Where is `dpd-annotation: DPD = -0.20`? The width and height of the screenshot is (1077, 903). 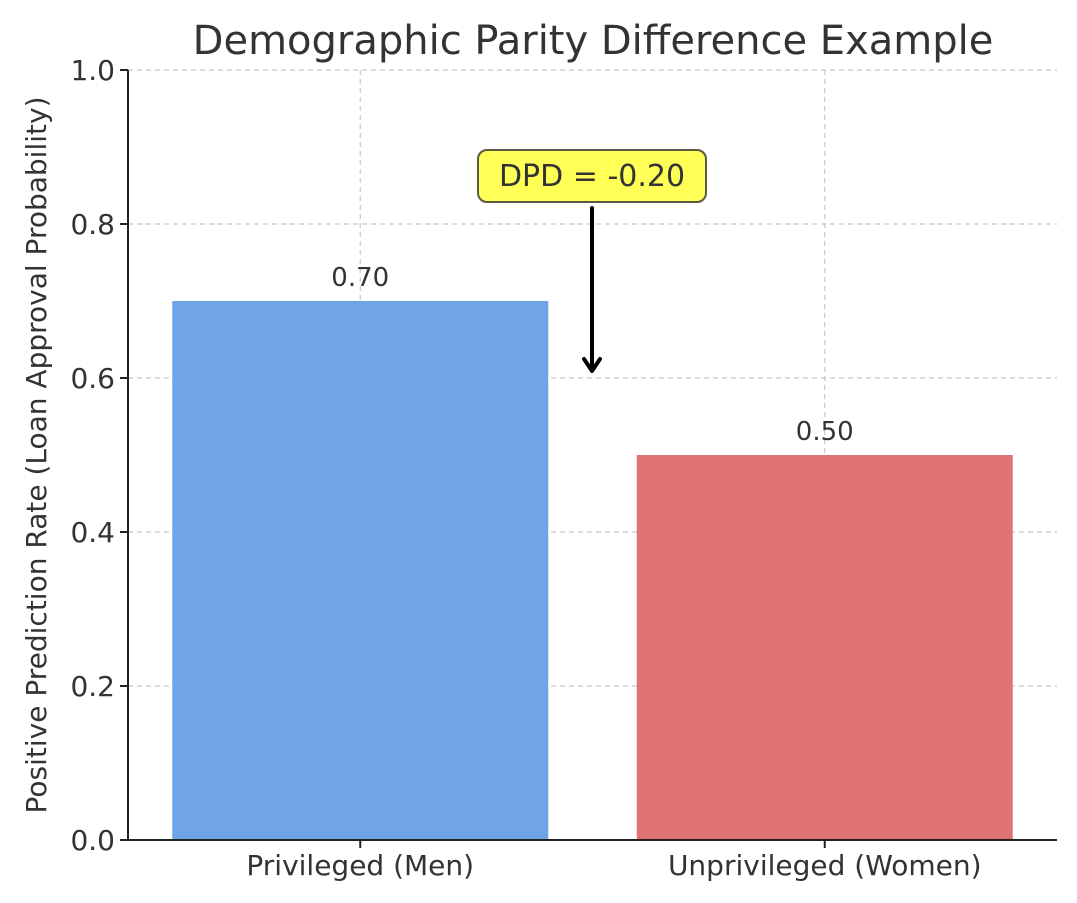 dpd-annotation: DPD = -0.20 is located at coordinates (592, 261).